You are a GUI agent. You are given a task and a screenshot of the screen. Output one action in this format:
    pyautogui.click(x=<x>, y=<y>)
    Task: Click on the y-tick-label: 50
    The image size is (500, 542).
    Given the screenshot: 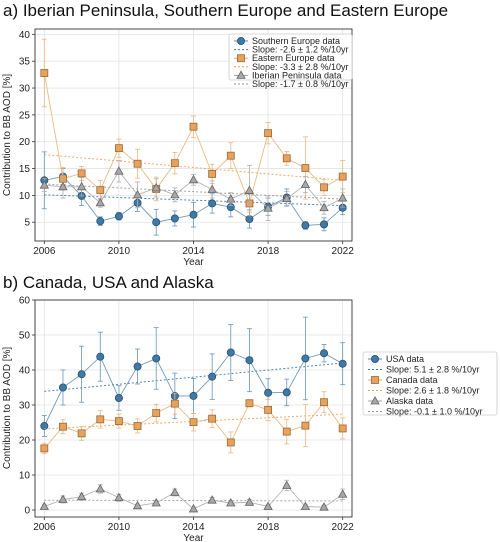 What is the action you would take?
    pyautogui.click(x=25, y=336)
    